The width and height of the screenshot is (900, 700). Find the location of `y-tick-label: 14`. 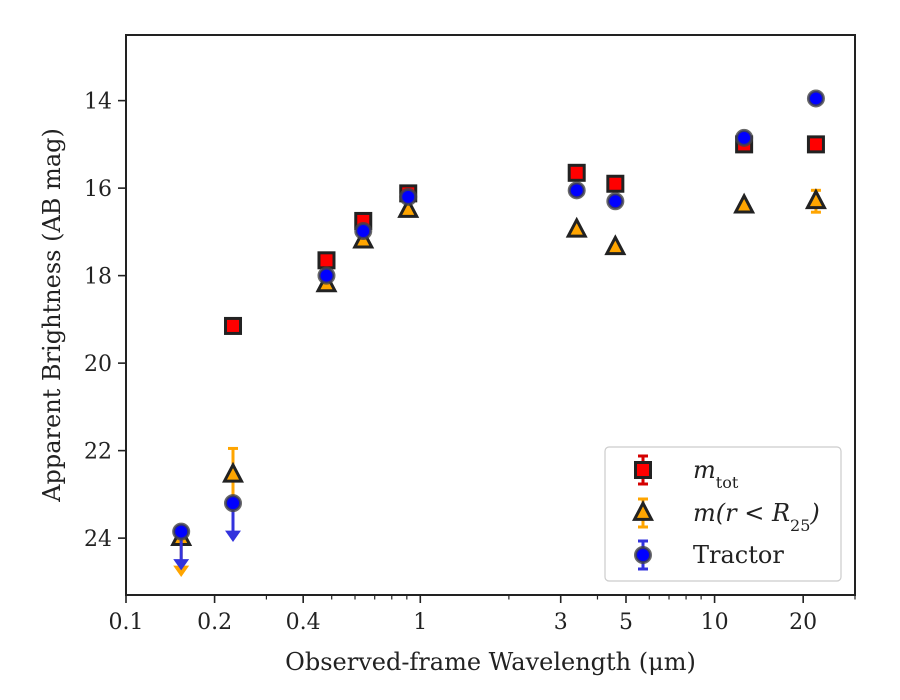

y-tick-label: 14 is located at coordinates (98, 102).